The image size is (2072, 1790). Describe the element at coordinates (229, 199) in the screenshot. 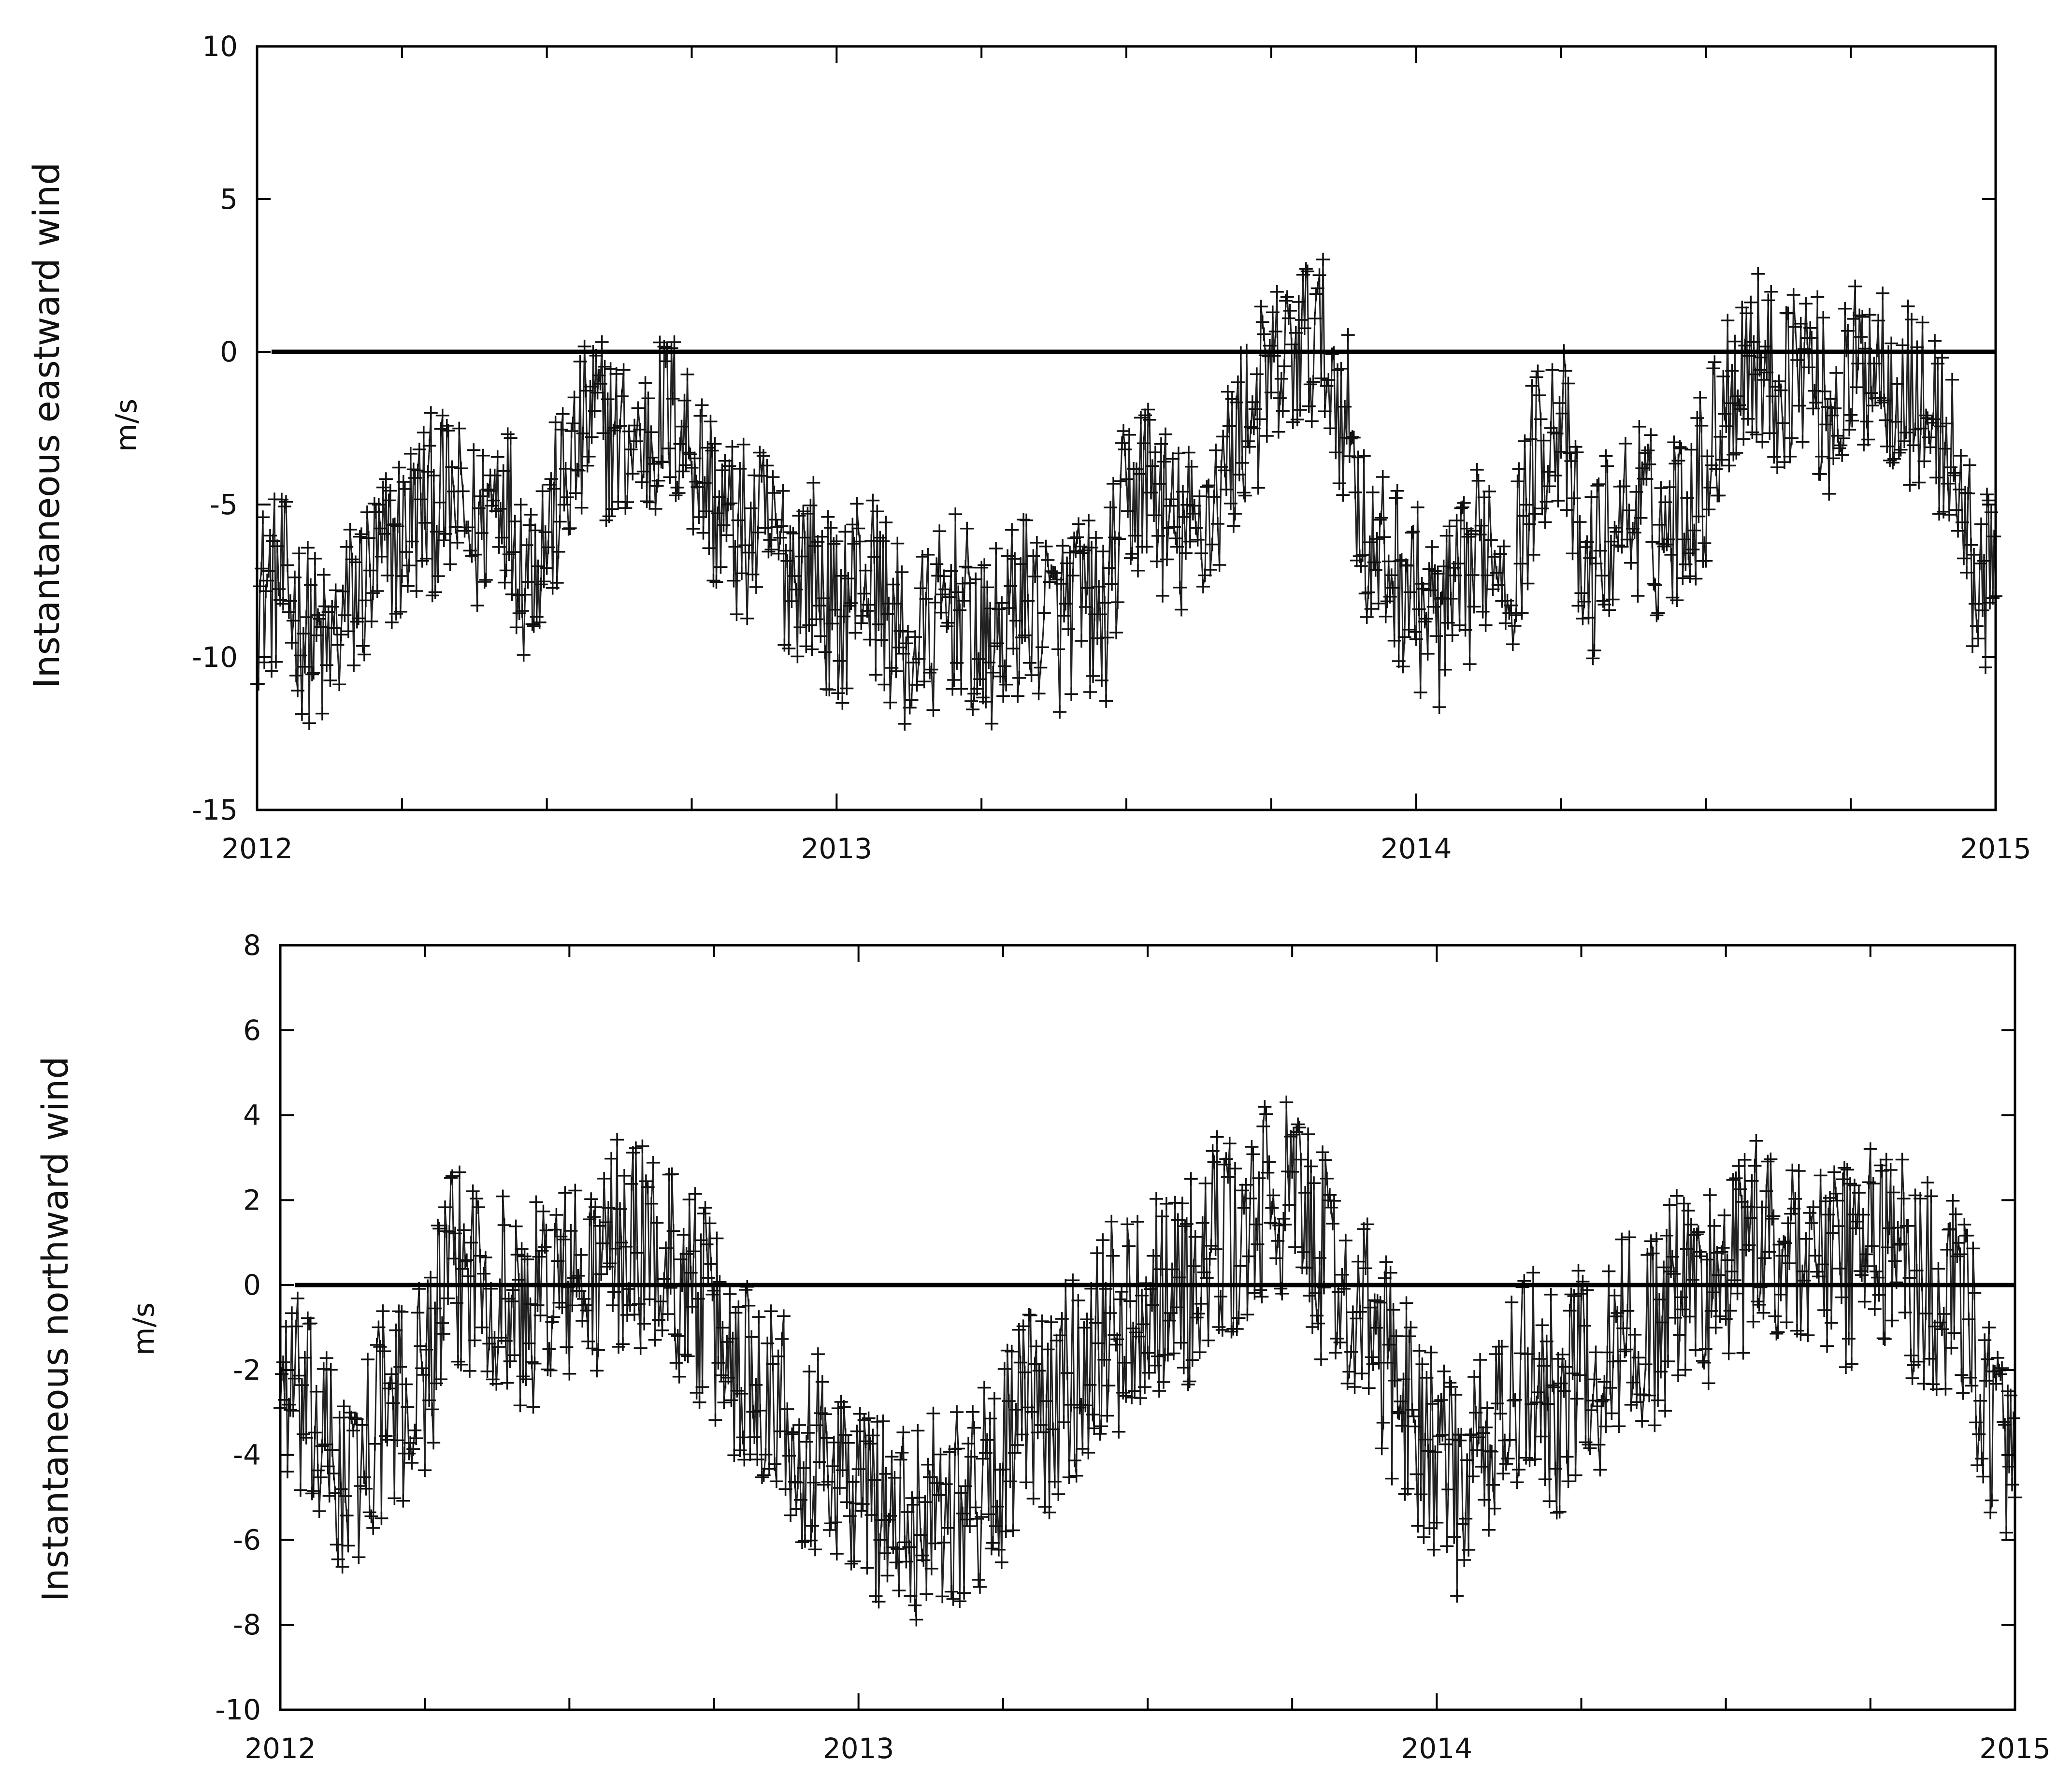

I see `eastward-ytick-label: 5` at that location.